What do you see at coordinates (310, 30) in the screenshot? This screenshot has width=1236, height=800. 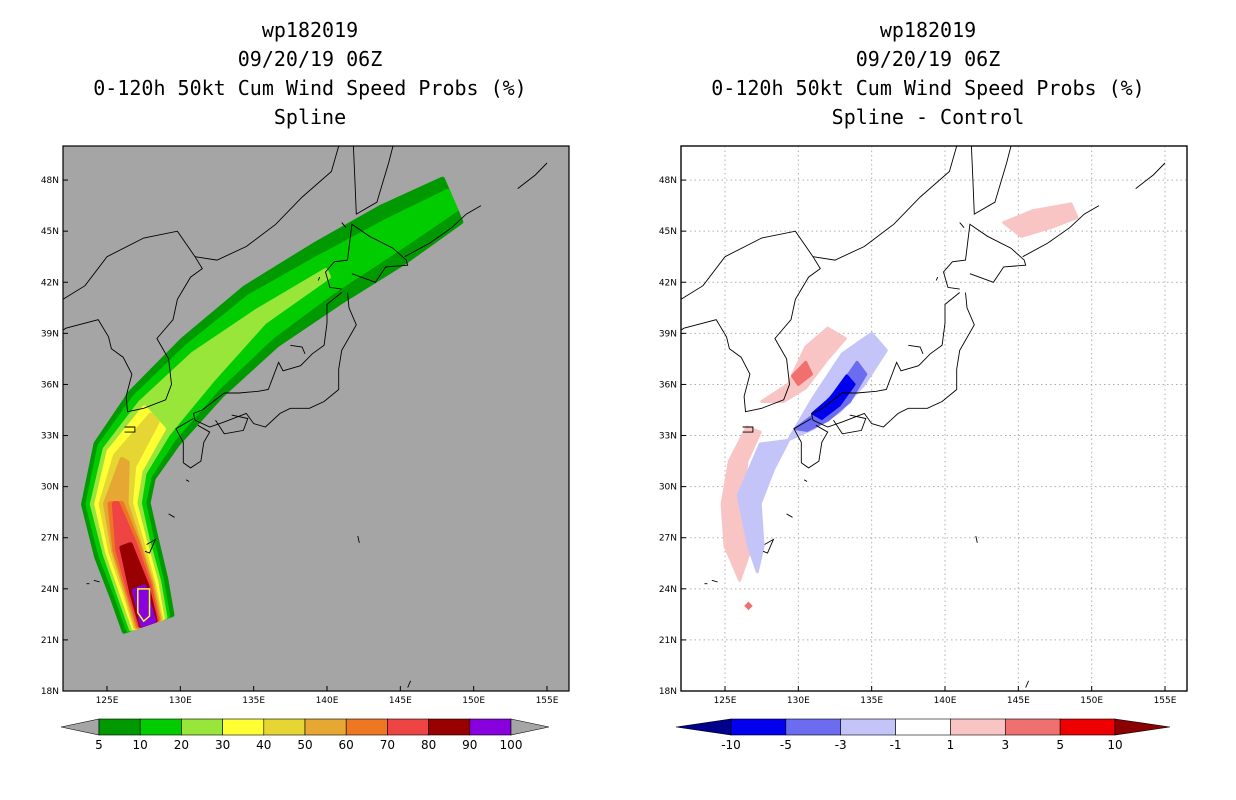 I see `left-storm-id: wp182019` at bounding box center [310, 30].